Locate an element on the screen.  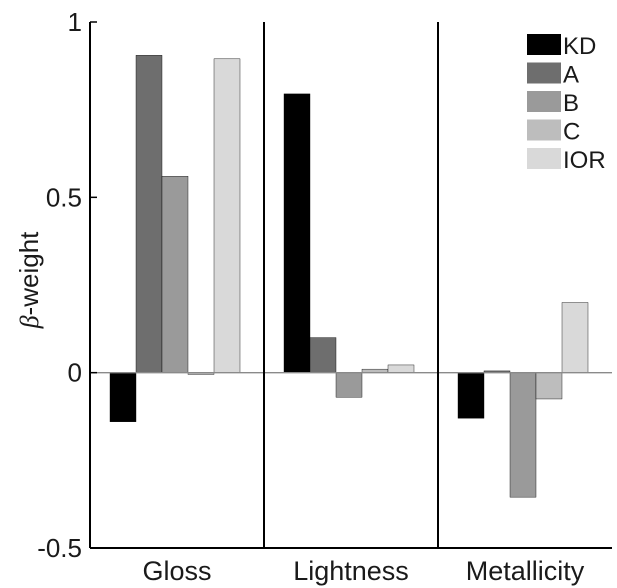
bar-kd-metallicity is located at coordinates (471, 395).